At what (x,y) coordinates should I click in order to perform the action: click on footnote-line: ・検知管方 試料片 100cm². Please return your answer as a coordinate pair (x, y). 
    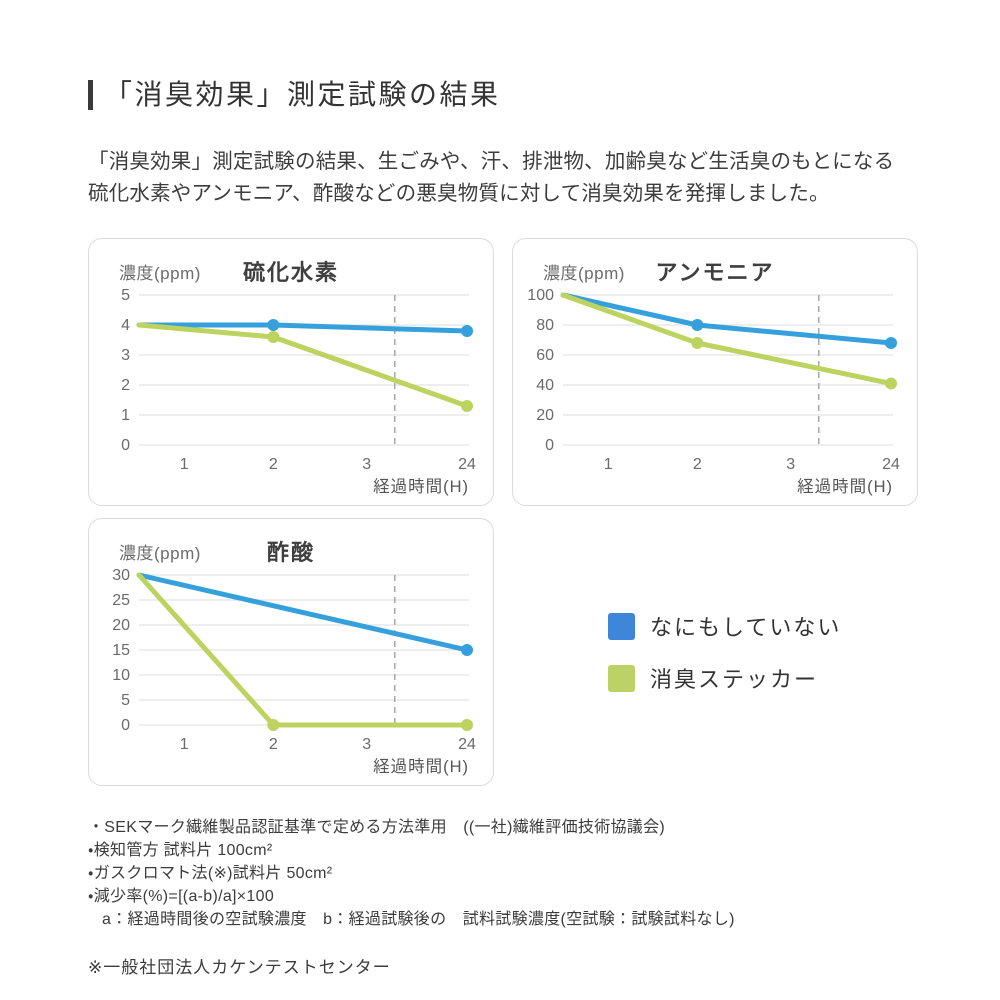
    Looking at the image, I should click on (180, 850).